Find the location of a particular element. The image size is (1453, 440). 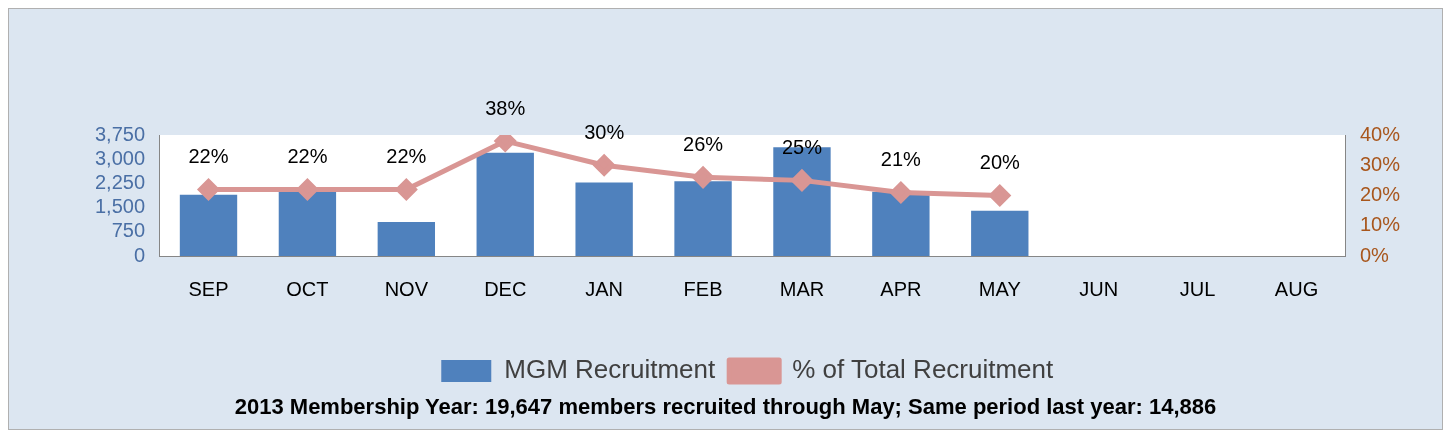

x-tick-label: OCT is located at coordinates (307, 288).